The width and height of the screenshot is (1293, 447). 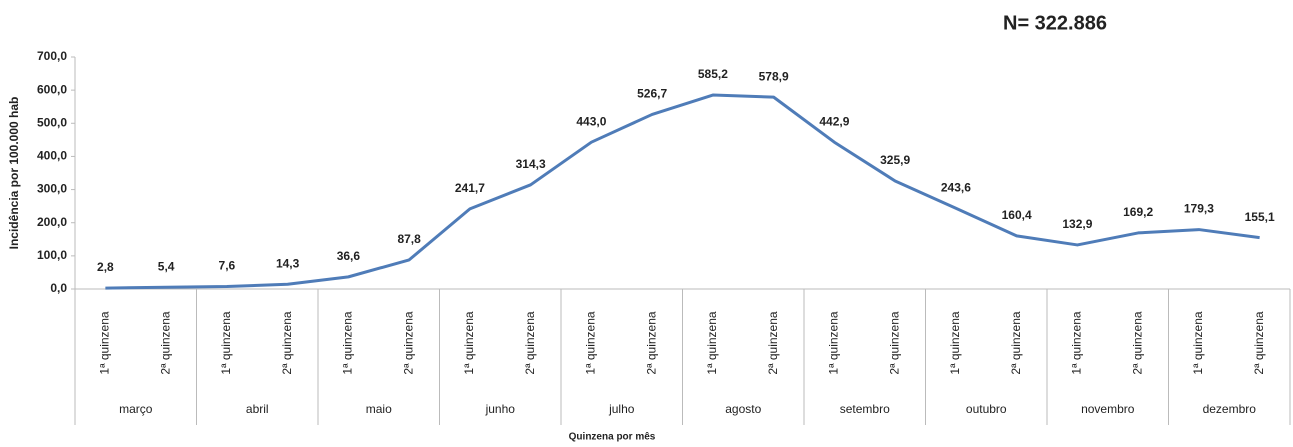 What do you see at coordinates (105, 267) in the screenshot?
I see `data-label: 2,8` at bounding box center [105, 267].